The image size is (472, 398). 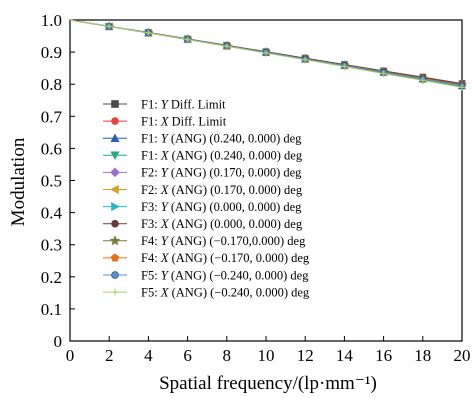 I want to click on legend-item: F5: Y (ANG) (−0.240, 0.000) deg, so click(x=206, y=275).